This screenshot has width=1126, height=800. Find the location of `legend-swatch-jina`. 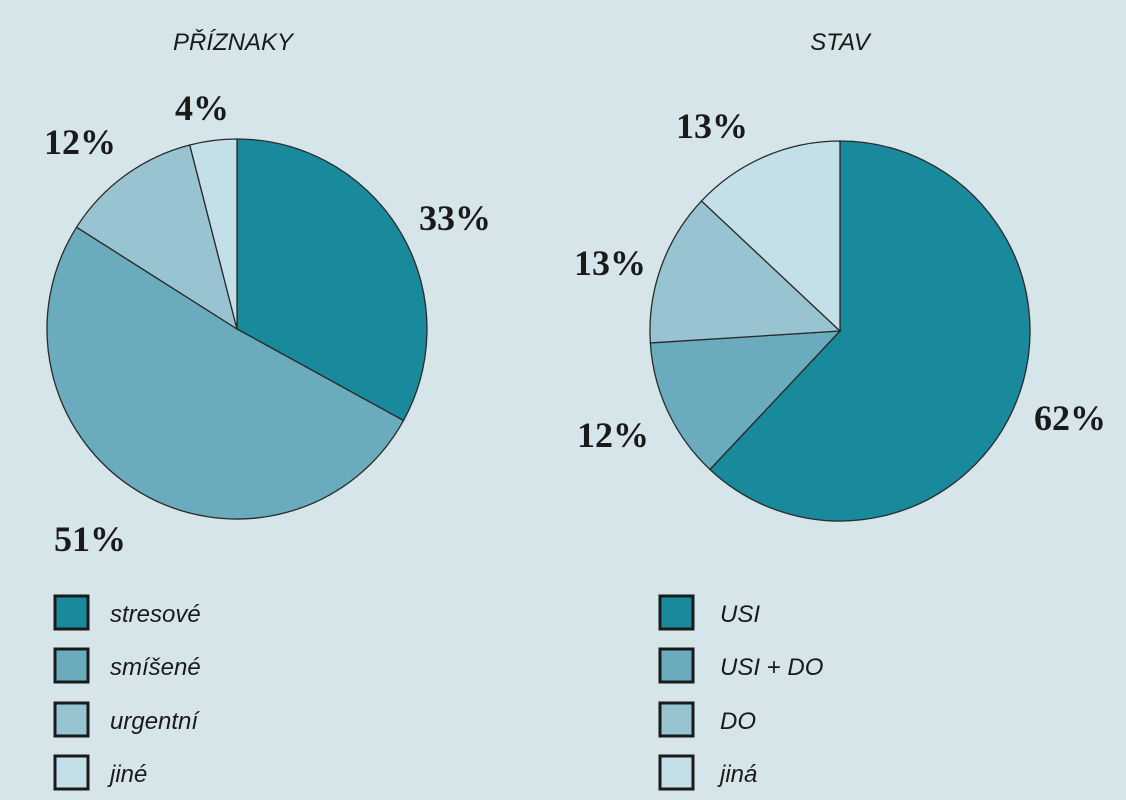

legend-swatch-jina is located at coordinates (676, 772).